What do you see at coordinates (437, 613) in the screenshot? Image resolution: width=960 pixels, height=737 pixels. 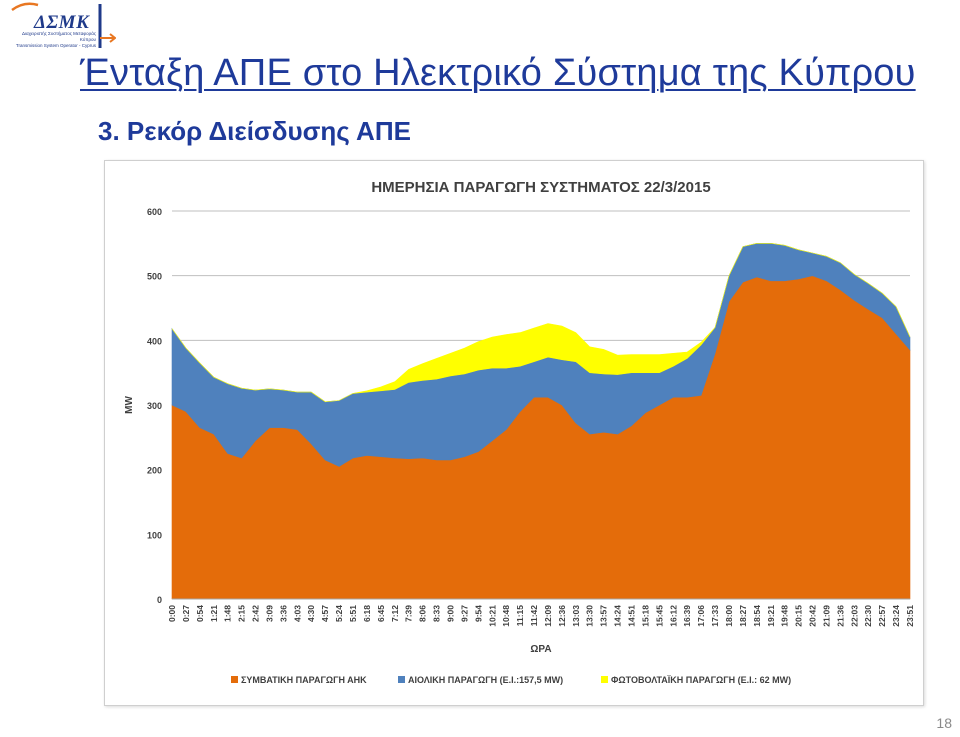 I see `x-tick-label-19: 8:33` at bounding box center [437, 613].